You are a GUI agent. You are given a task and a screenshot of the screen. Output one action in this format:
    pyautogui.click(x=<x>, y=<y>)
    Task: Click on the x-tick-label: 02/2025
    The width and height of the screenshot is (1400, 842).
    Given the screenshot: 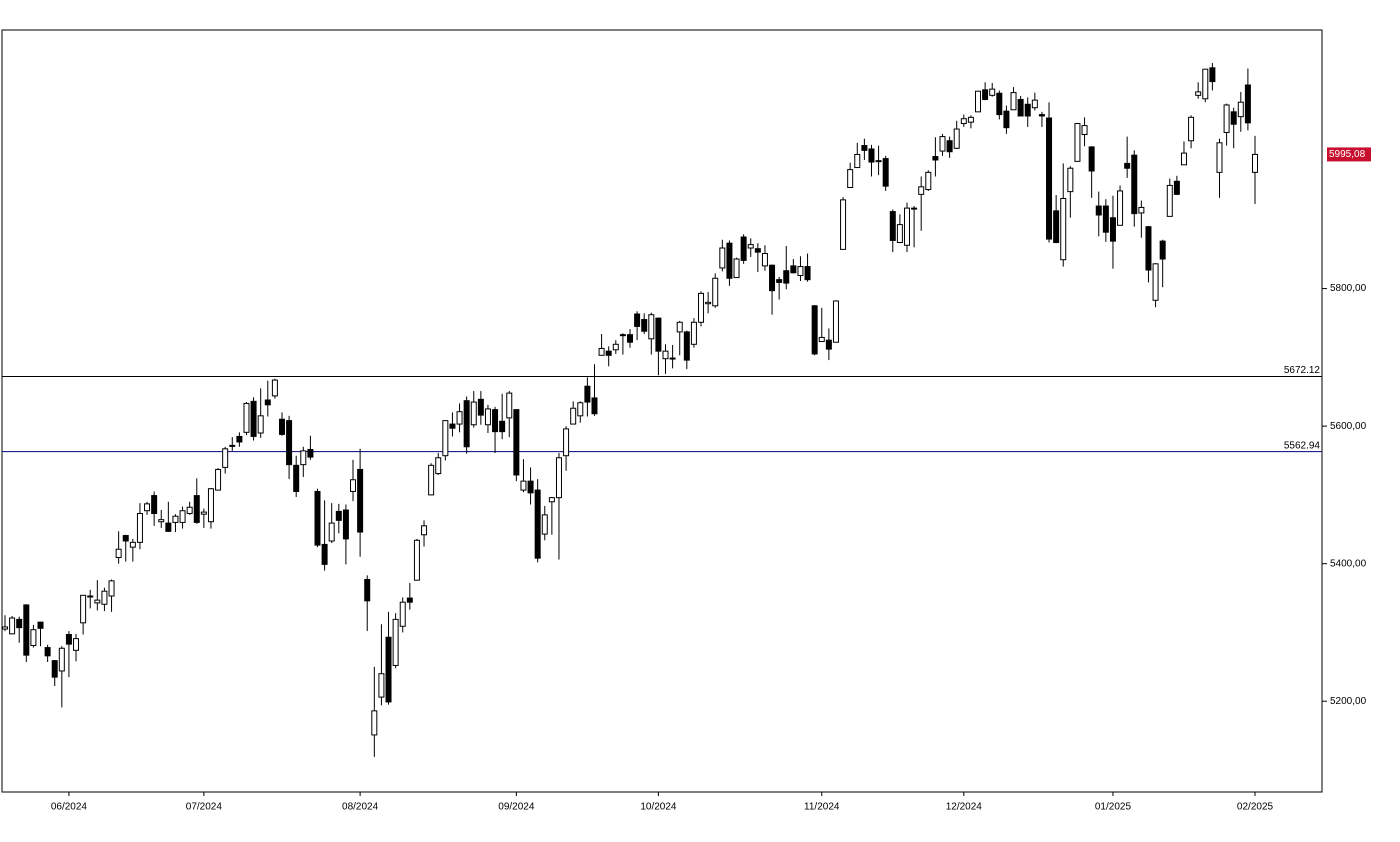 What is the action you would take?
    pyautogui.click(x=1255, y=807)
    